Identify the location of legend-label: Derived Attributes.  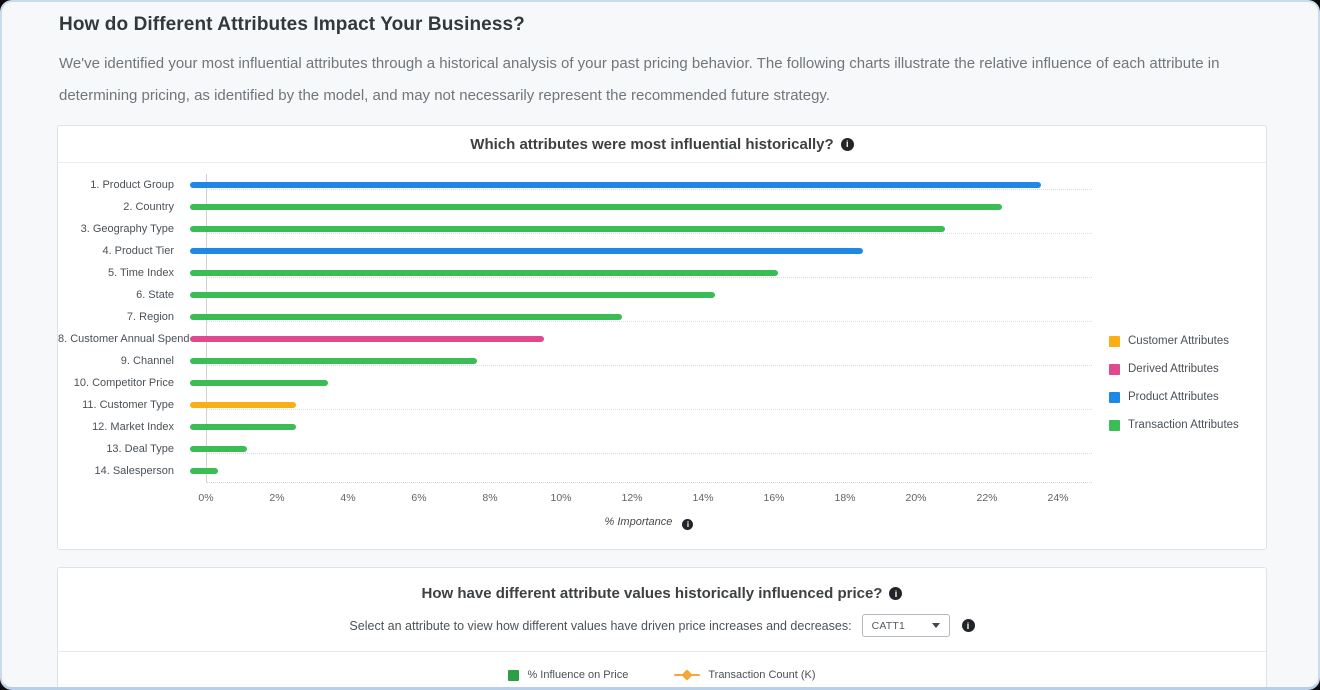
(1173, 369).